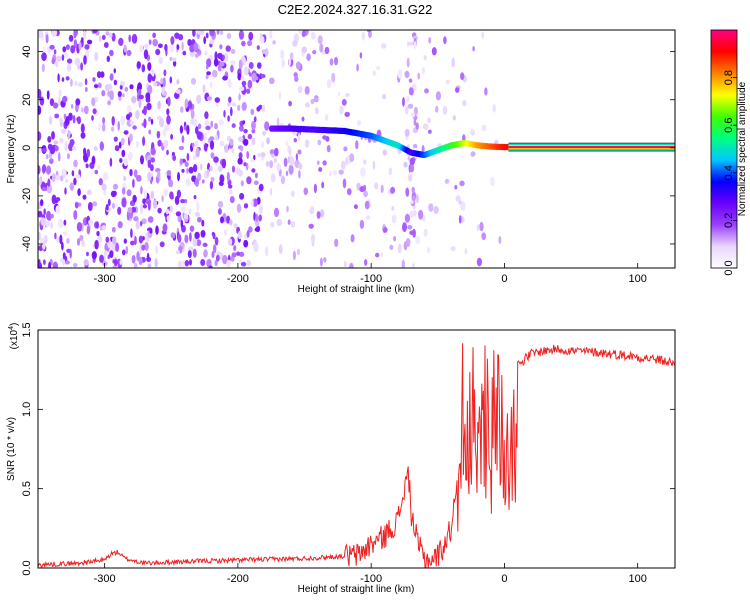 Image resolution: width=750 pixels, height=600 pixels. What do you see at coordinates (11, 449) in the screenshot?
I see `bottom-y-axis-label: SNR (10 * v/v)` at bounding box center [11, 449].